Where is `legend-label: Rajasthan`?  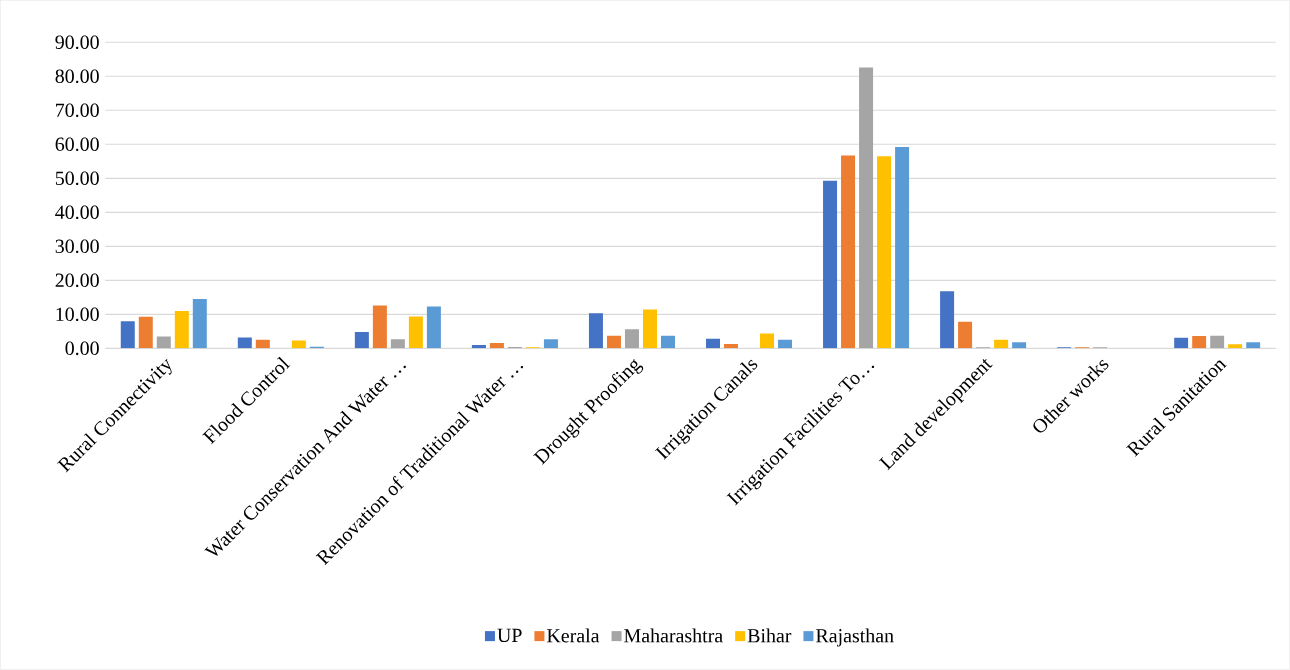 legend-label: Rajasthan is located at coordinates (855, 637).